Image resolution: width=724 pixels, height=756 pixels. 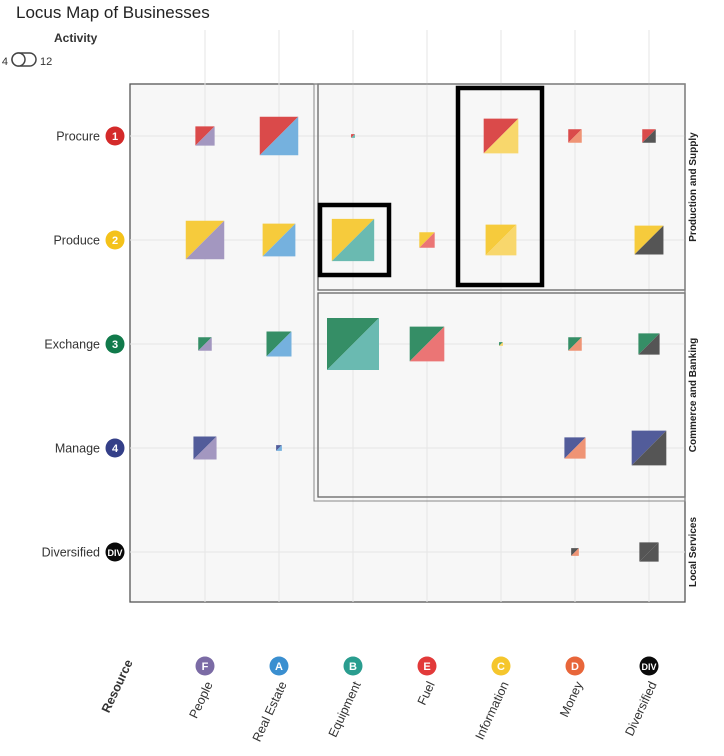 I want to click on y-badge-text: 4, so click(x=115, y=449).